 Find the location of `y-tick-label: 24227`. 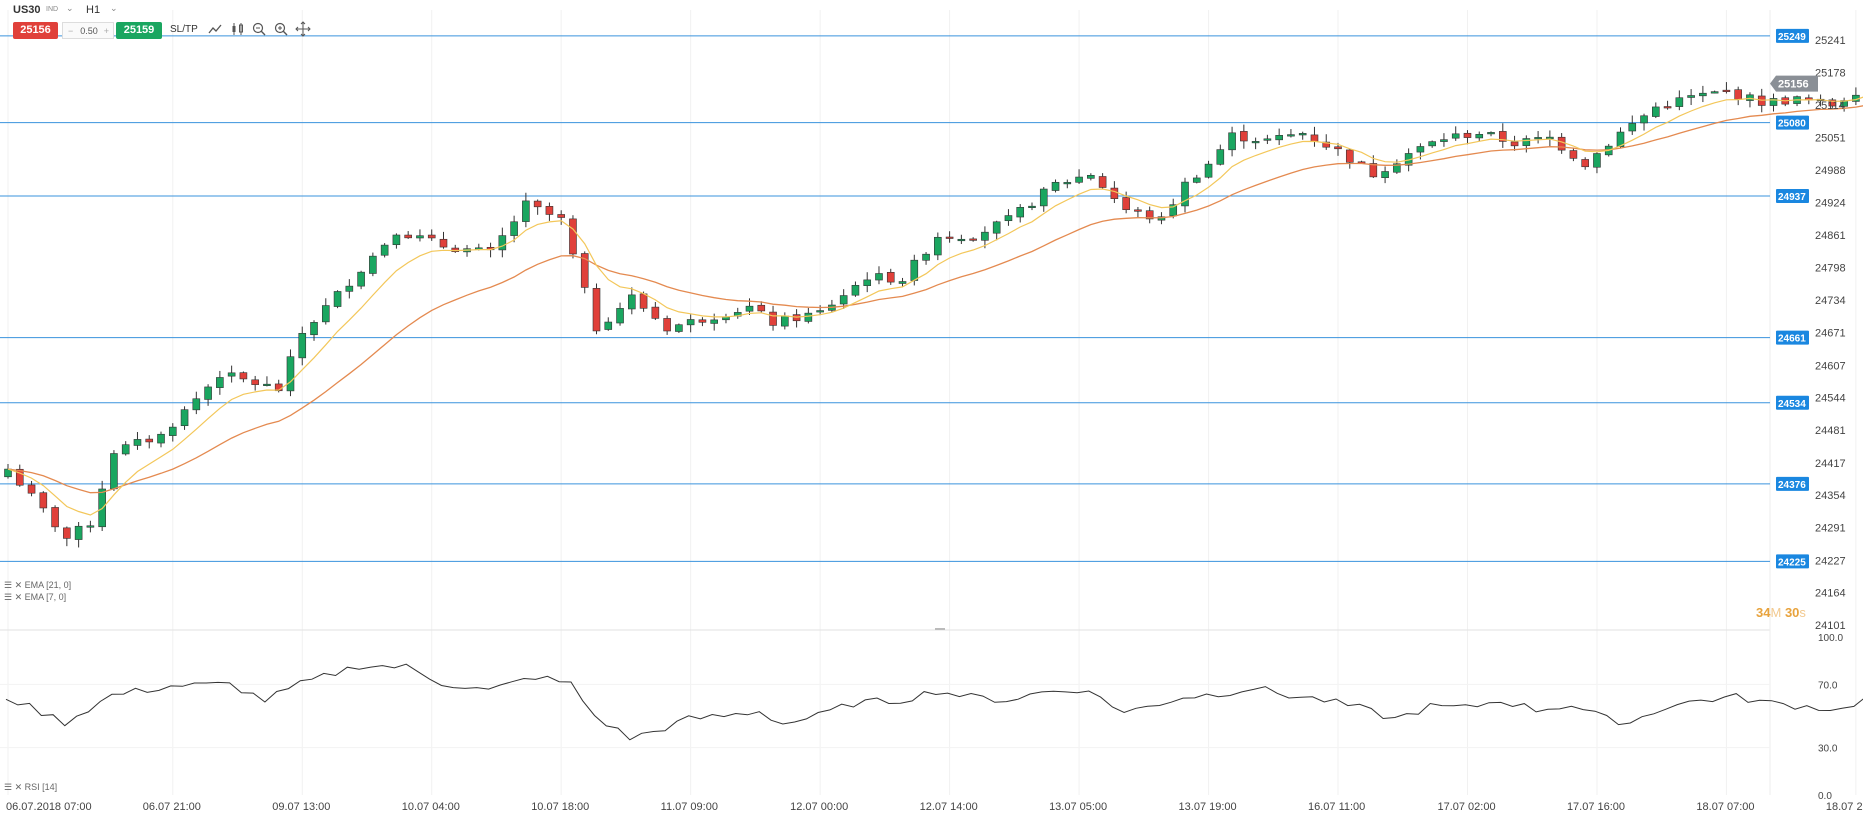

y-tick-label: 24227 is located at coordinates (1830, 561).